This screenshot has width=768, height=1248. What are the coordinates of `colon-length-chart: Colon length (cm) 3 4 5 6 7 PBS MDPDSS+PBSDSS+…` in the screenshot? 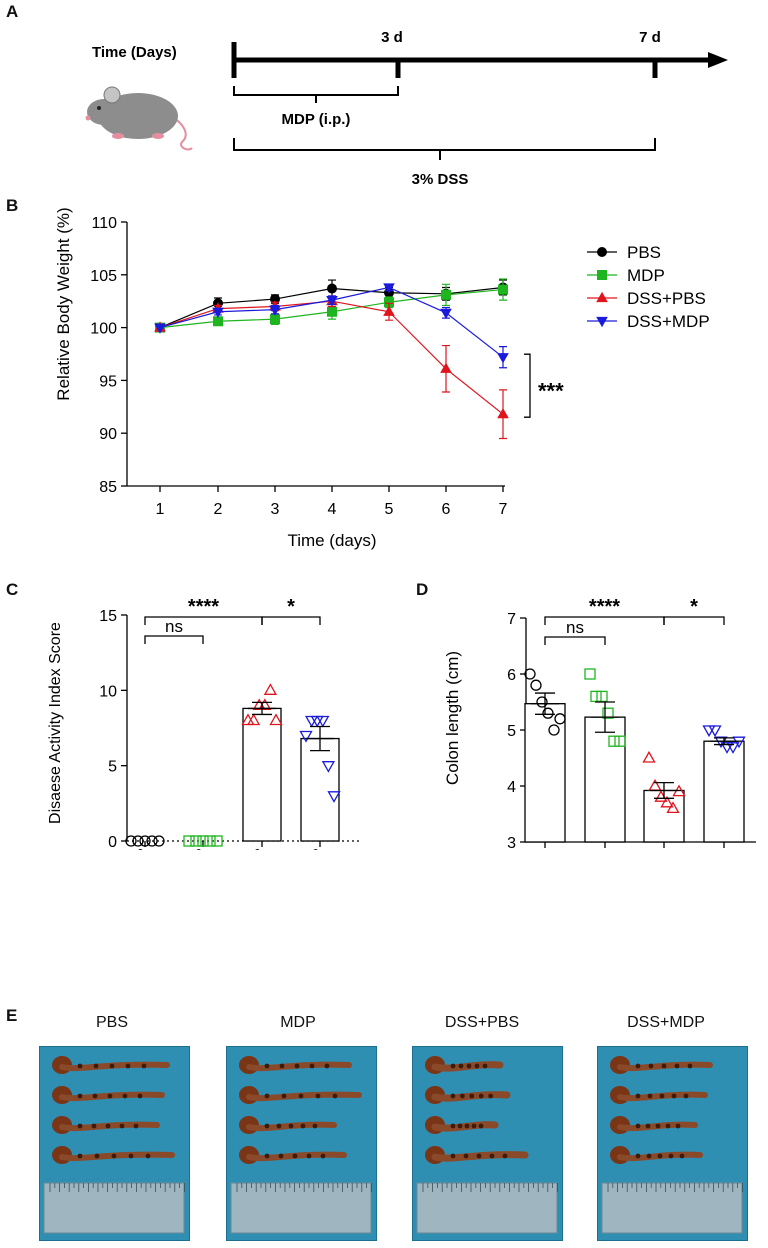 It's located at (599, 723).